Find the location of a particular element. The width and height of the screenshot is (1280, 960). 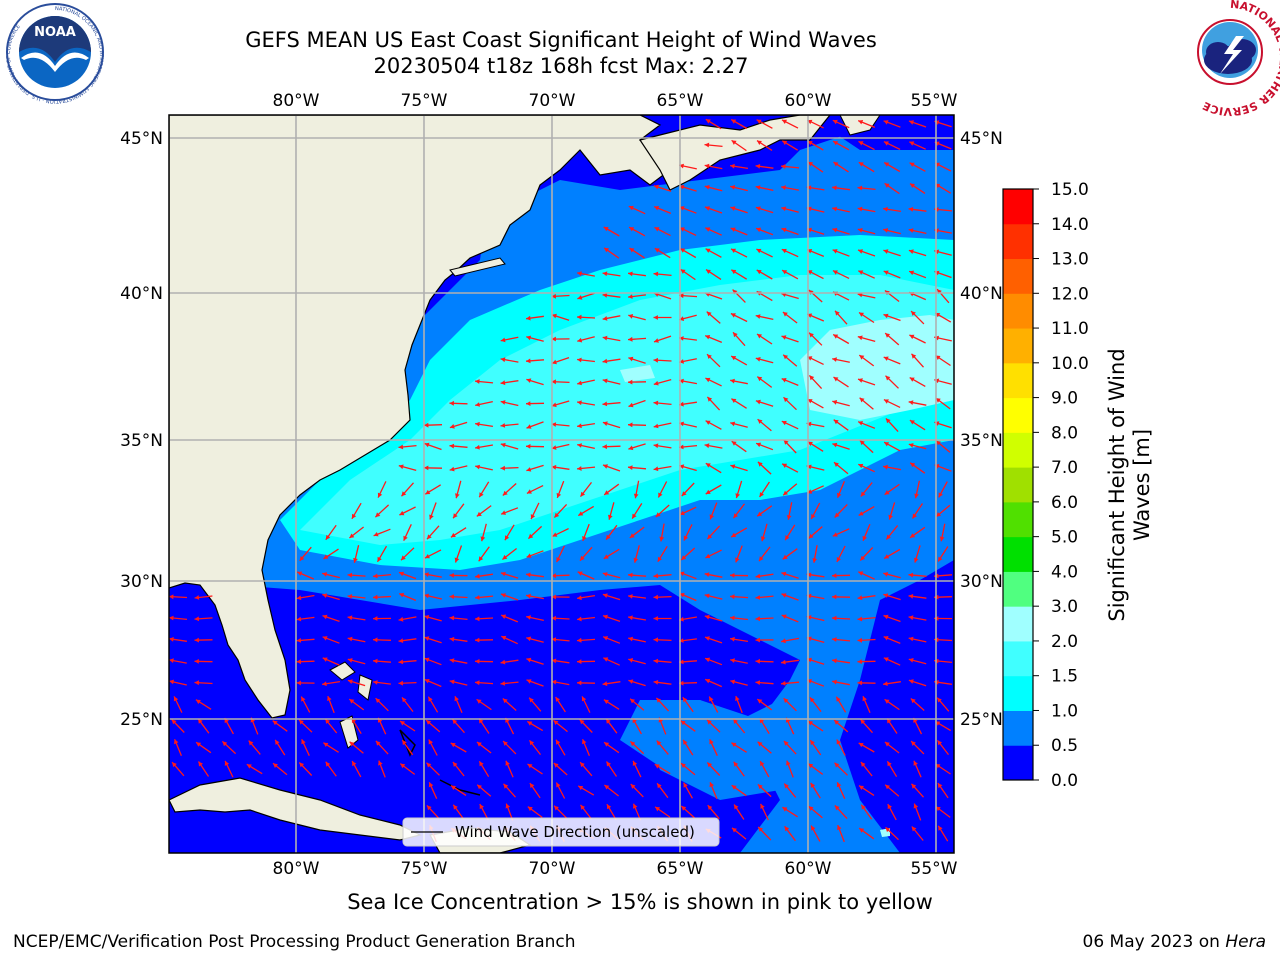

date-stamp: 06 May 2023 on Hera is located at coordinates (1175, 942).